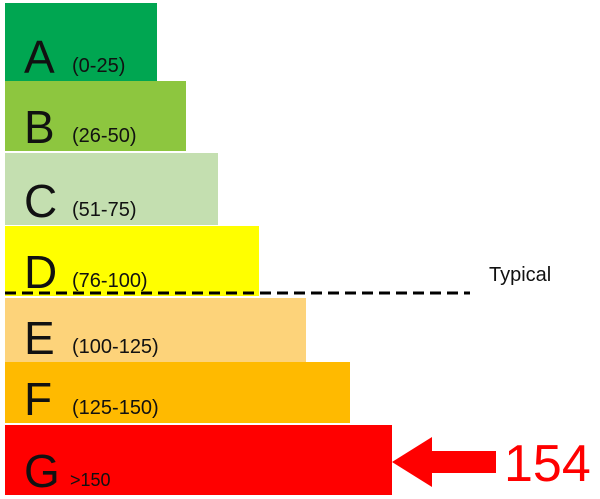  Describe the element at coordinates (111, 189) in the screenshot. I see `rating-bar-c` at that location.